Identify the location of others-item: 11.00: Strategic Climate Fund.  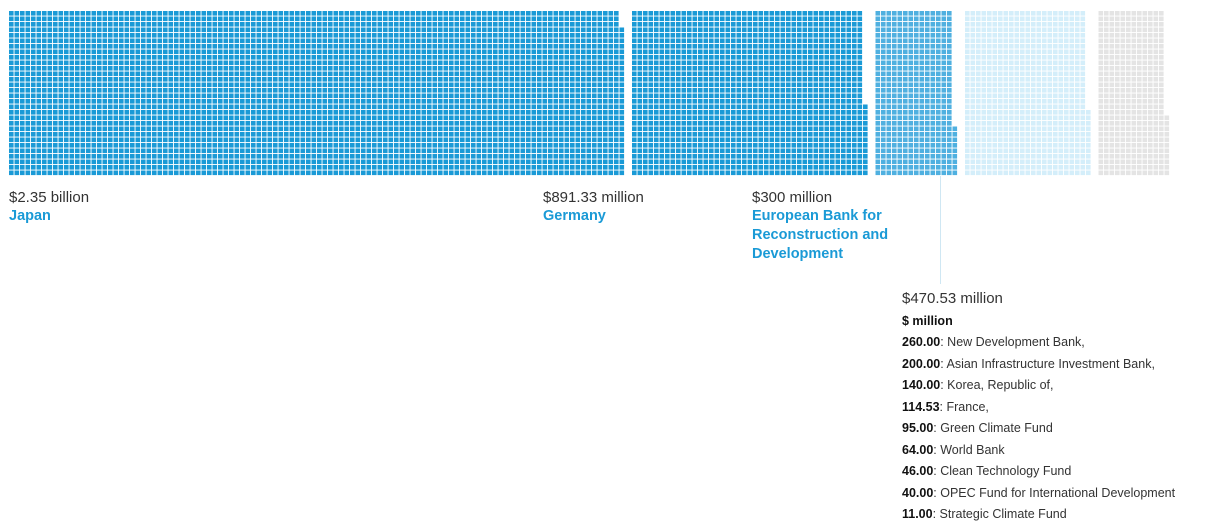
(1062, 515).